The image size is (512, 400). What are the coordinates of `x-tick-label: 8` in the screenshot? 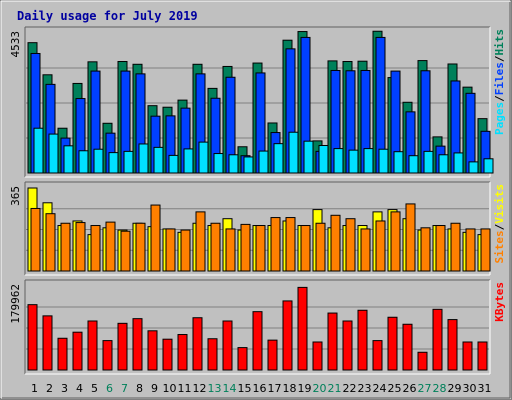 It's located at (139, 388).